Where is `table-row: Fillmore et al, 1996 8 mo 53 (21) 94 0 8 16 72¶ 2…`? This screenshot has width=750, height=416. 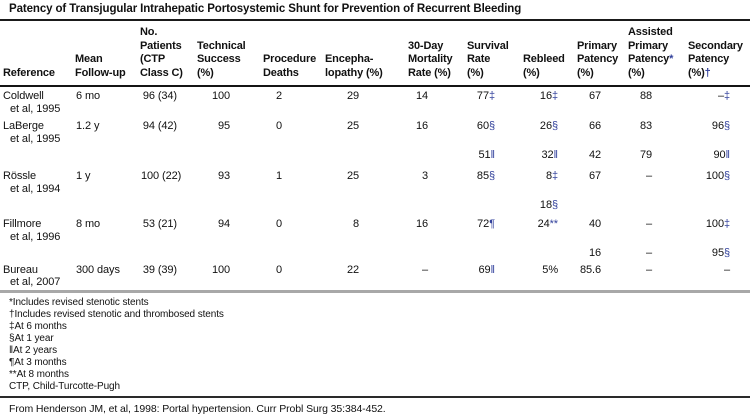
table-row: Fillmore et al, 1996 8 mo 53 (21) 94 0 8 16 72¶ 2… is located at coordinates (375, 229).